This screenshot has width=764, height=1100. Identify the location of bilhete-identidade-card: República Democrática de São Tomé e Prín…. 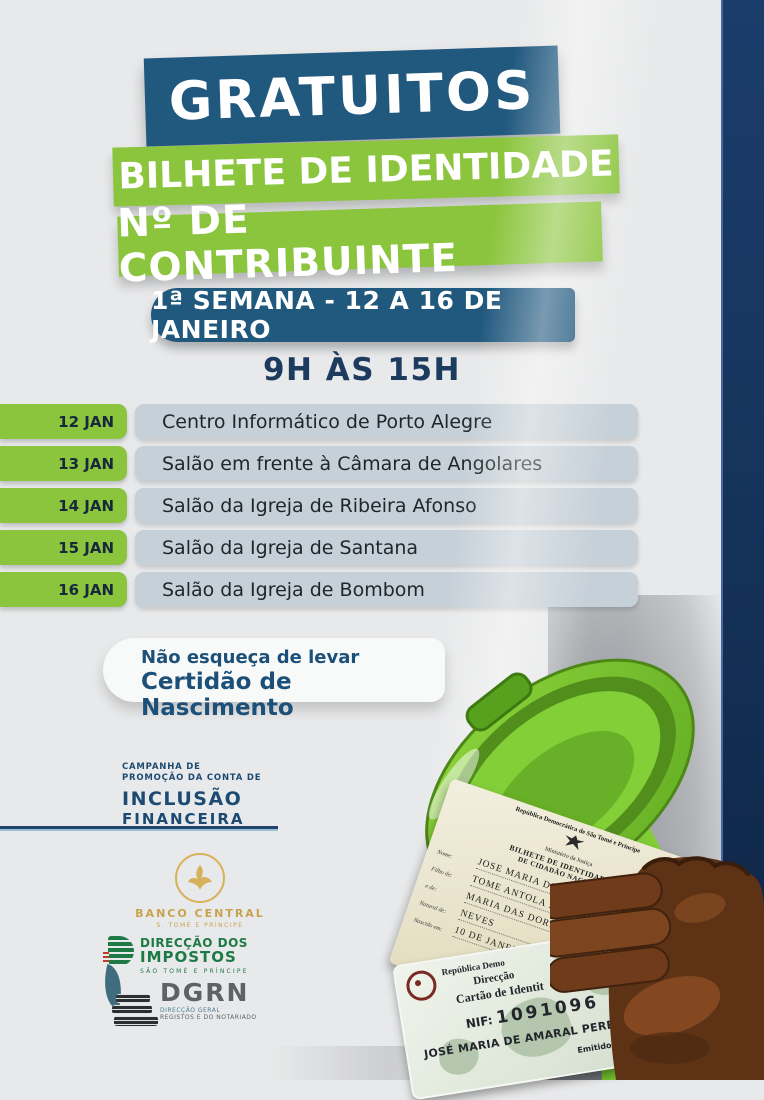
(549, 914).